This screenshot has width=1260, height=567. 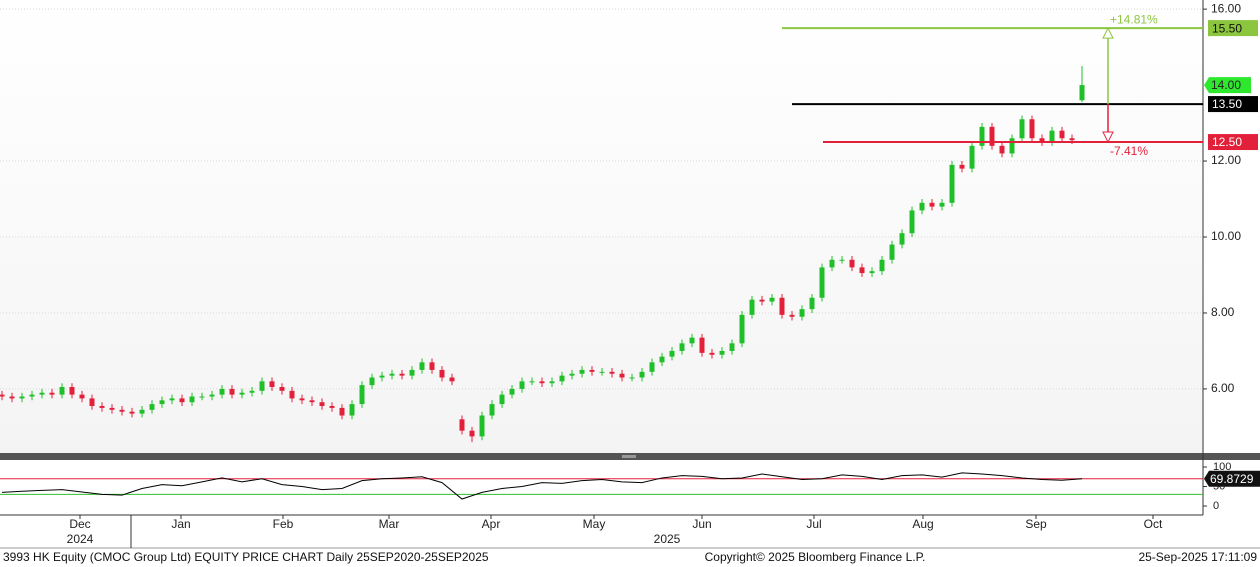 What do you see at coordinates (922, 524) in the screenshot?
I see `x-tick-label: Aug` at bounding box center [922, 524].